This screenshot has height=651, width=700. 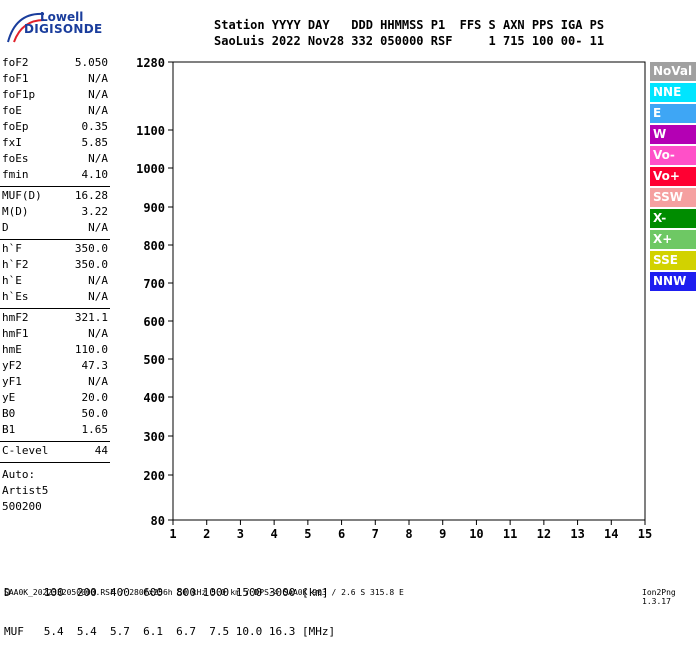 I want to click on param-row: h`Es N/A, so click(x=55, y=298).